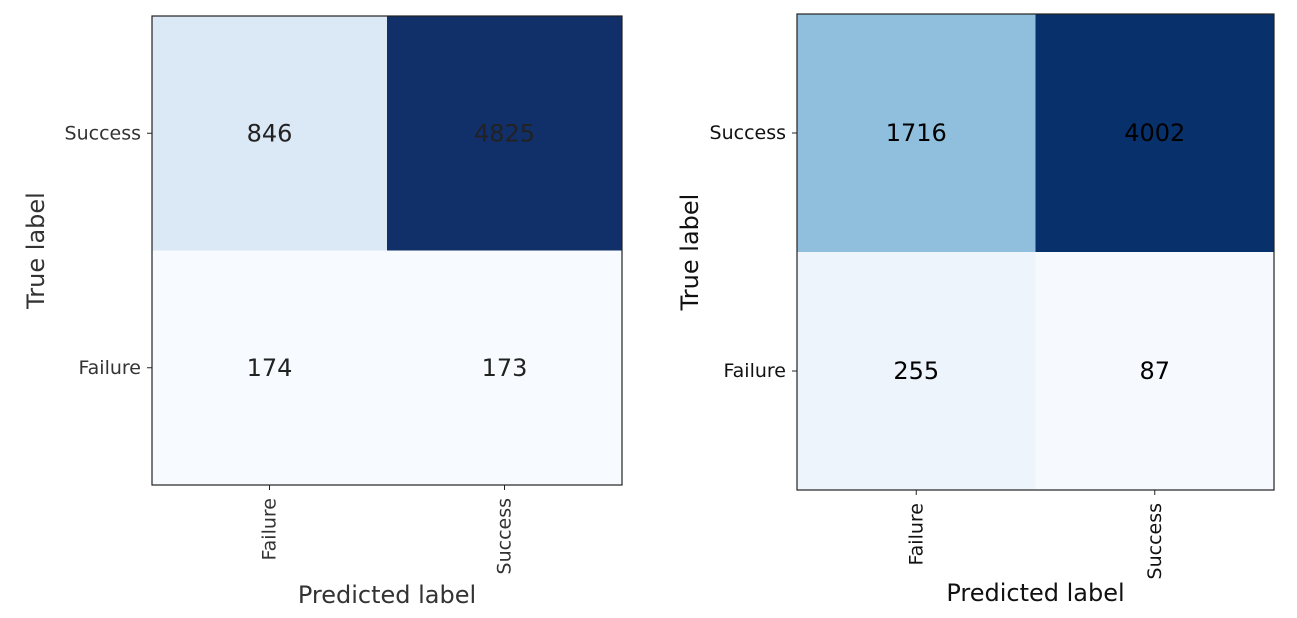  I want to click on cell-value-label: 4002, so click(1154, 133).